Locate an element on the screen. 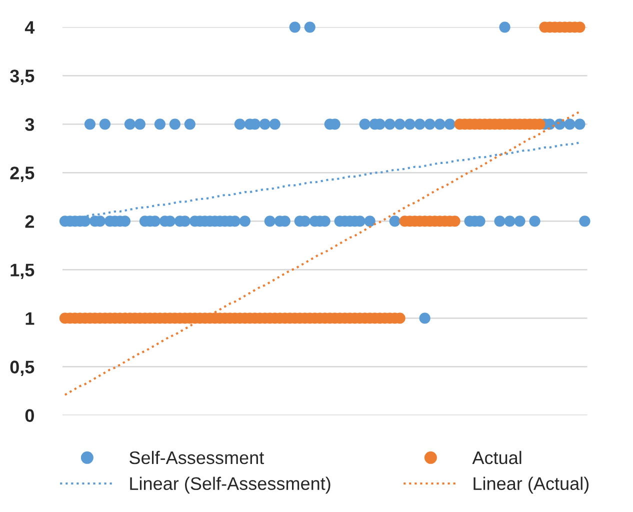 This screenshot has width=633, height=512. legend-label: Linear (Actual) is located at coordinates (531, 485).